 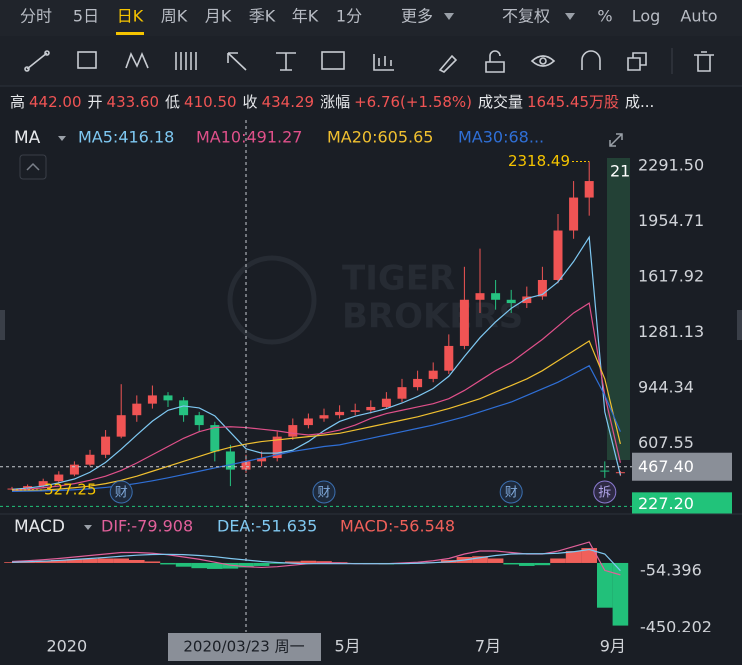 What do you see at coordinates (174, 16) in the screenshot?
I see `period-tab: 周K` at bounding box center [174, 16].